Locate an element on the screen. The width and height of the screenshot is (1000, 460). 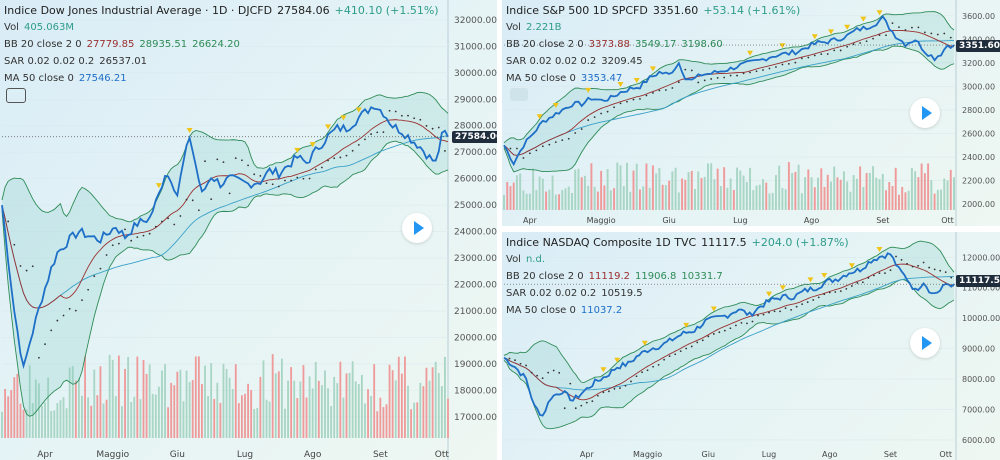
indicator-bb: BB 20 close 2 0 11119.2 11906.8 10331.7 is located at coordinates (614, 276).